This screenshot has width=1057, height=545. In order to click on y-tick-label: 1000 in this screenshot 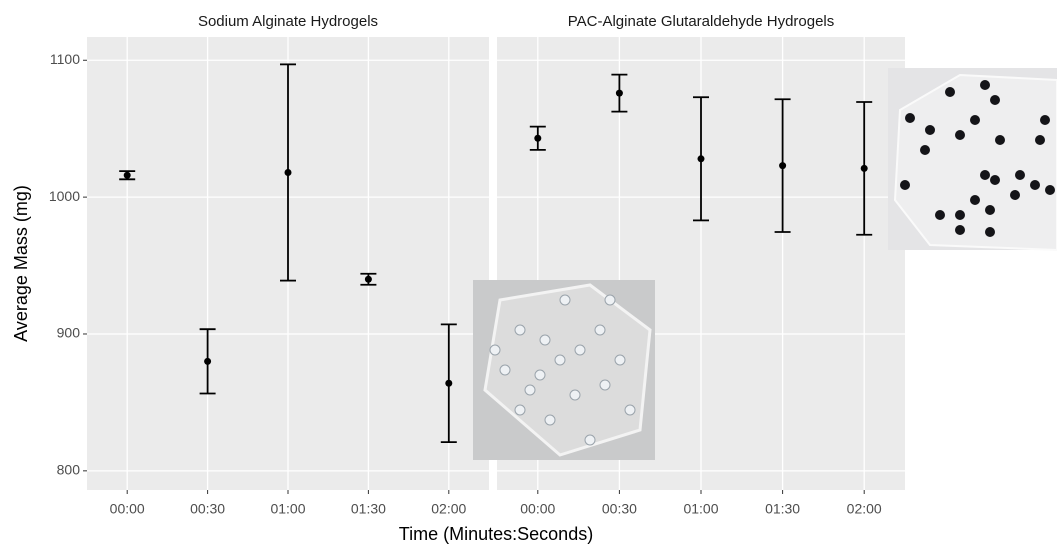, I will do `click(64, 196)`.